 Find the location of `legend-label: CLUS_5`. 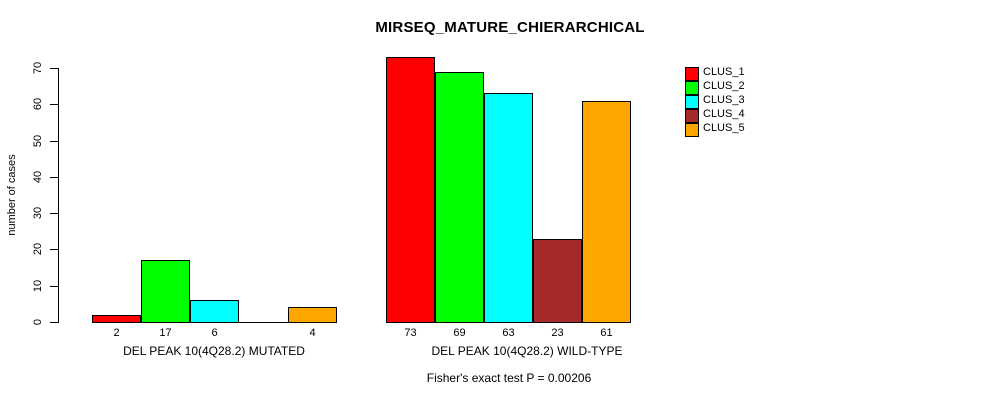

legend-label: CLUS_5 is located at coordinates (724, 128).